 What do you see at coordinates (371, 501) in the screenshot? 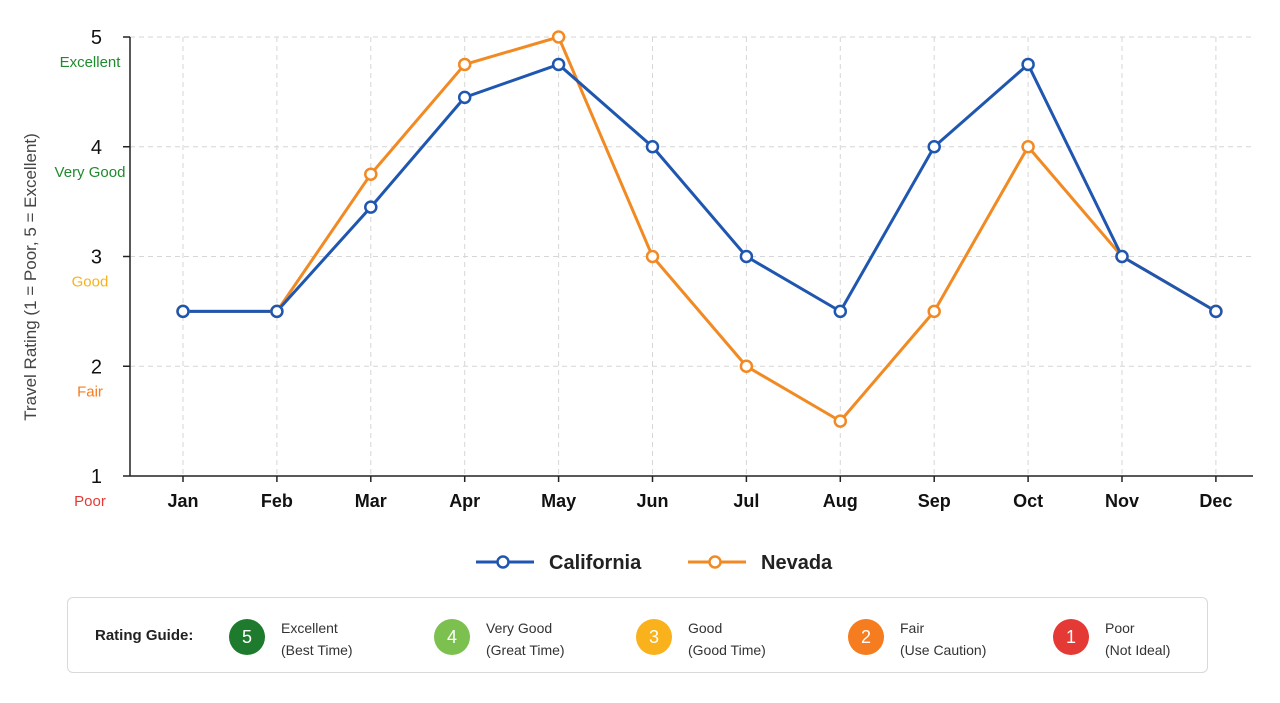
I see `x-tick-label: Mar` at bounding box center [371, 501].